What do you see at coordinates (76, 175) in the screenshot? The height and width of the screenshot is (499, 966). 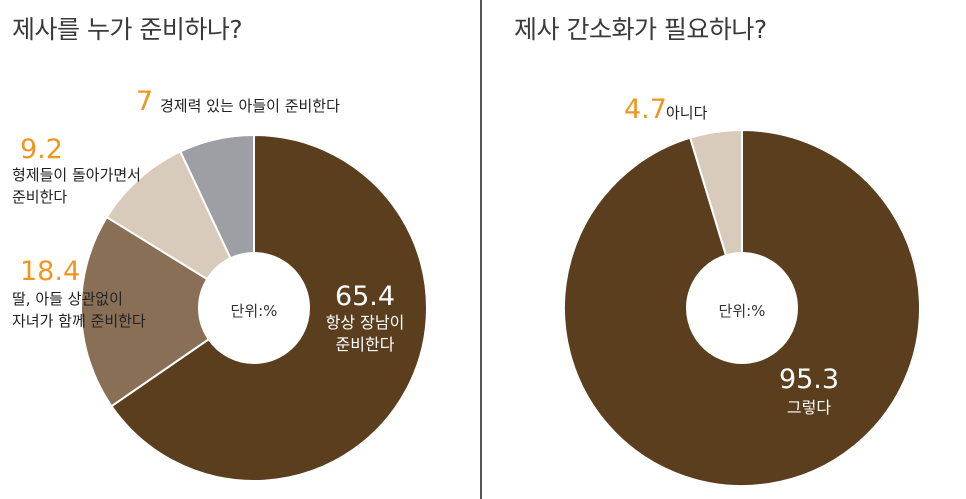 I see `category-label-siblings-rotate-line1: 형제들이 돌아가면서` at bounding box center [76, 175].